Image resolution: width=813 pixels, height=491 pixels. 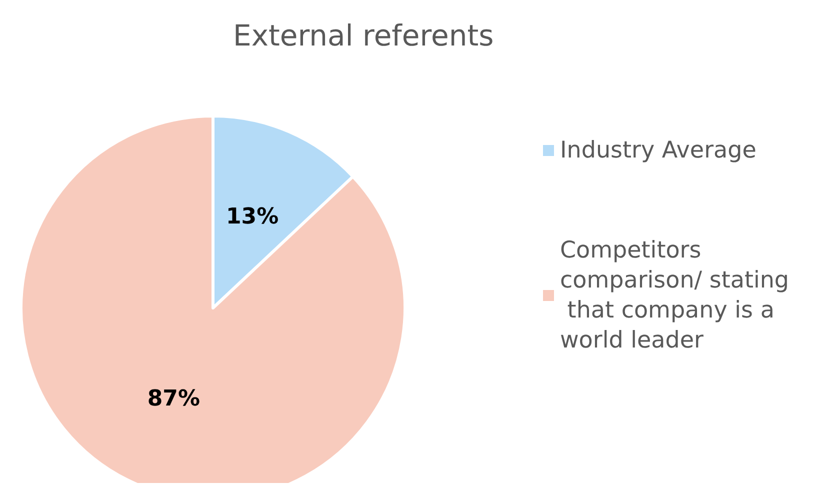 I want to click on legend-label: Competitors comparison/ stating that company is a world leader, so click(x=675, y=296).